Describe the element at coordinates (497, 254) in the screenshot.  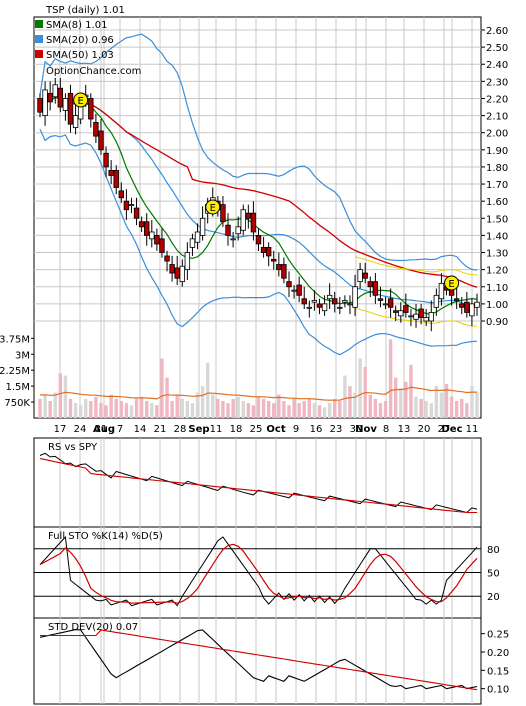
I see `y-tick-label: 1.30` at that location.